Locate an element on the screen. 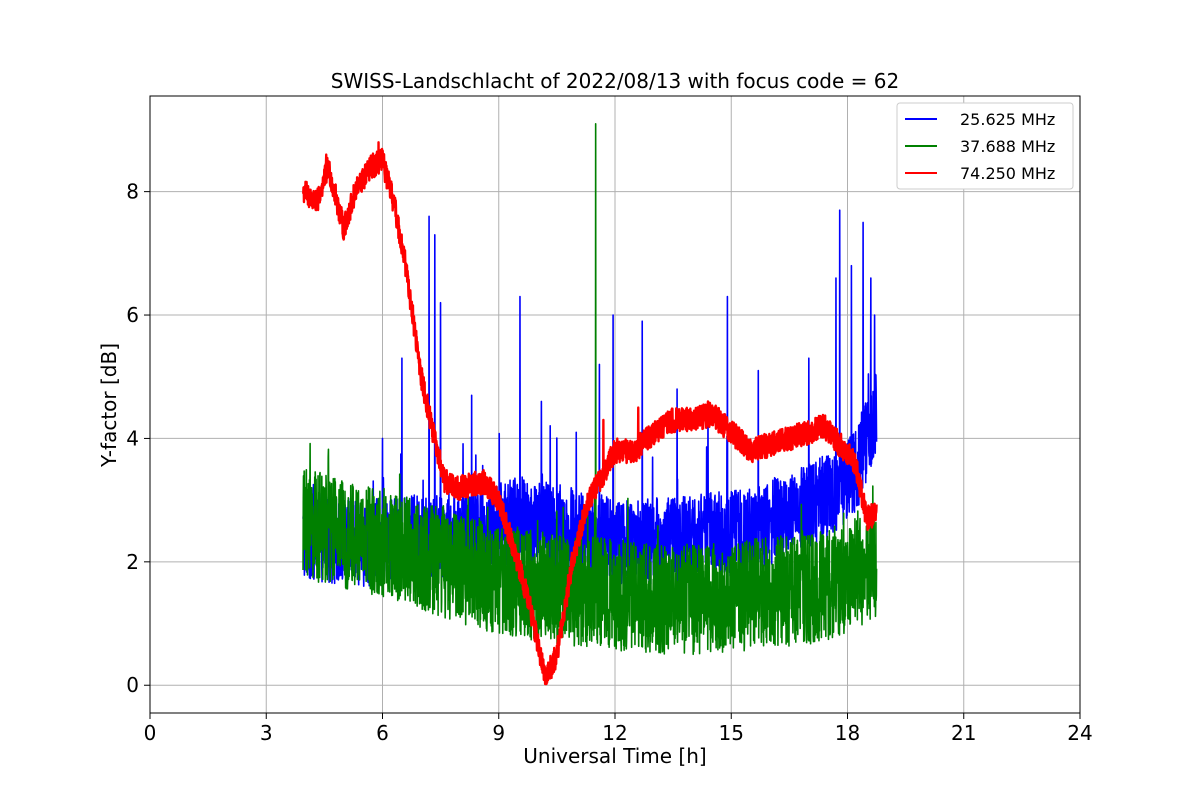  y-tick-label: 6 is located at coordinates (132, 315).